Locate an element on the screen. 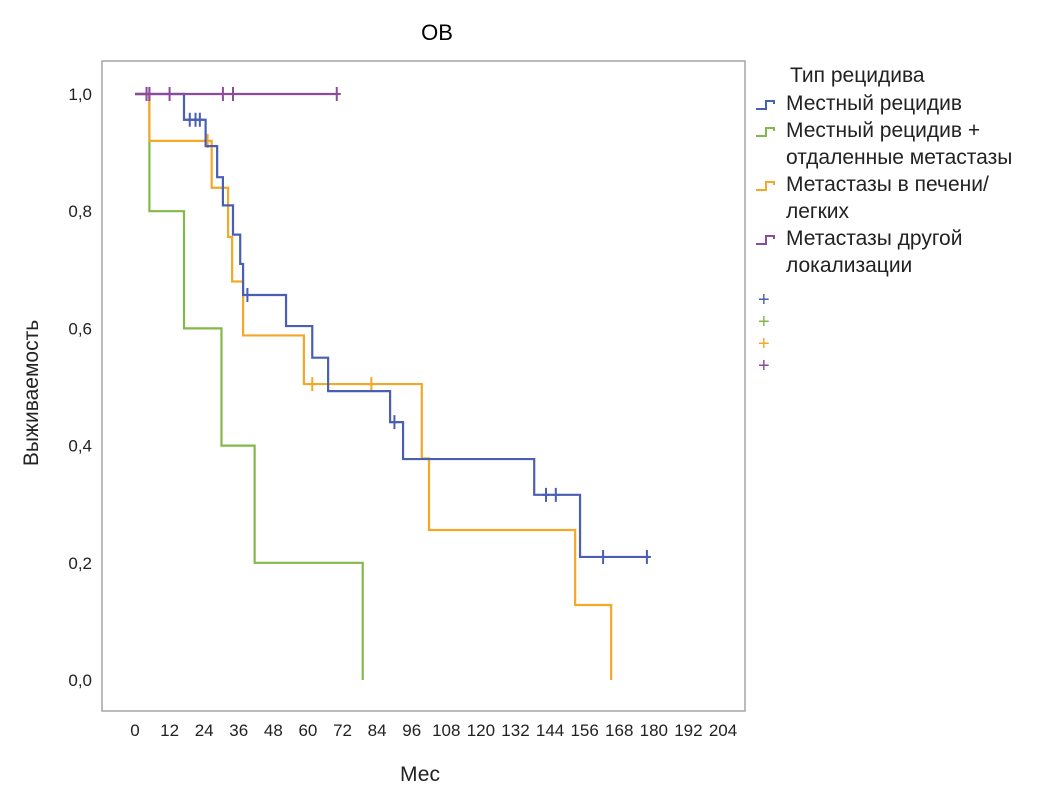 The width and height of the screenshot is (1056, 794). y-tick-label: 0,6 is located at coordinates (80, 328).